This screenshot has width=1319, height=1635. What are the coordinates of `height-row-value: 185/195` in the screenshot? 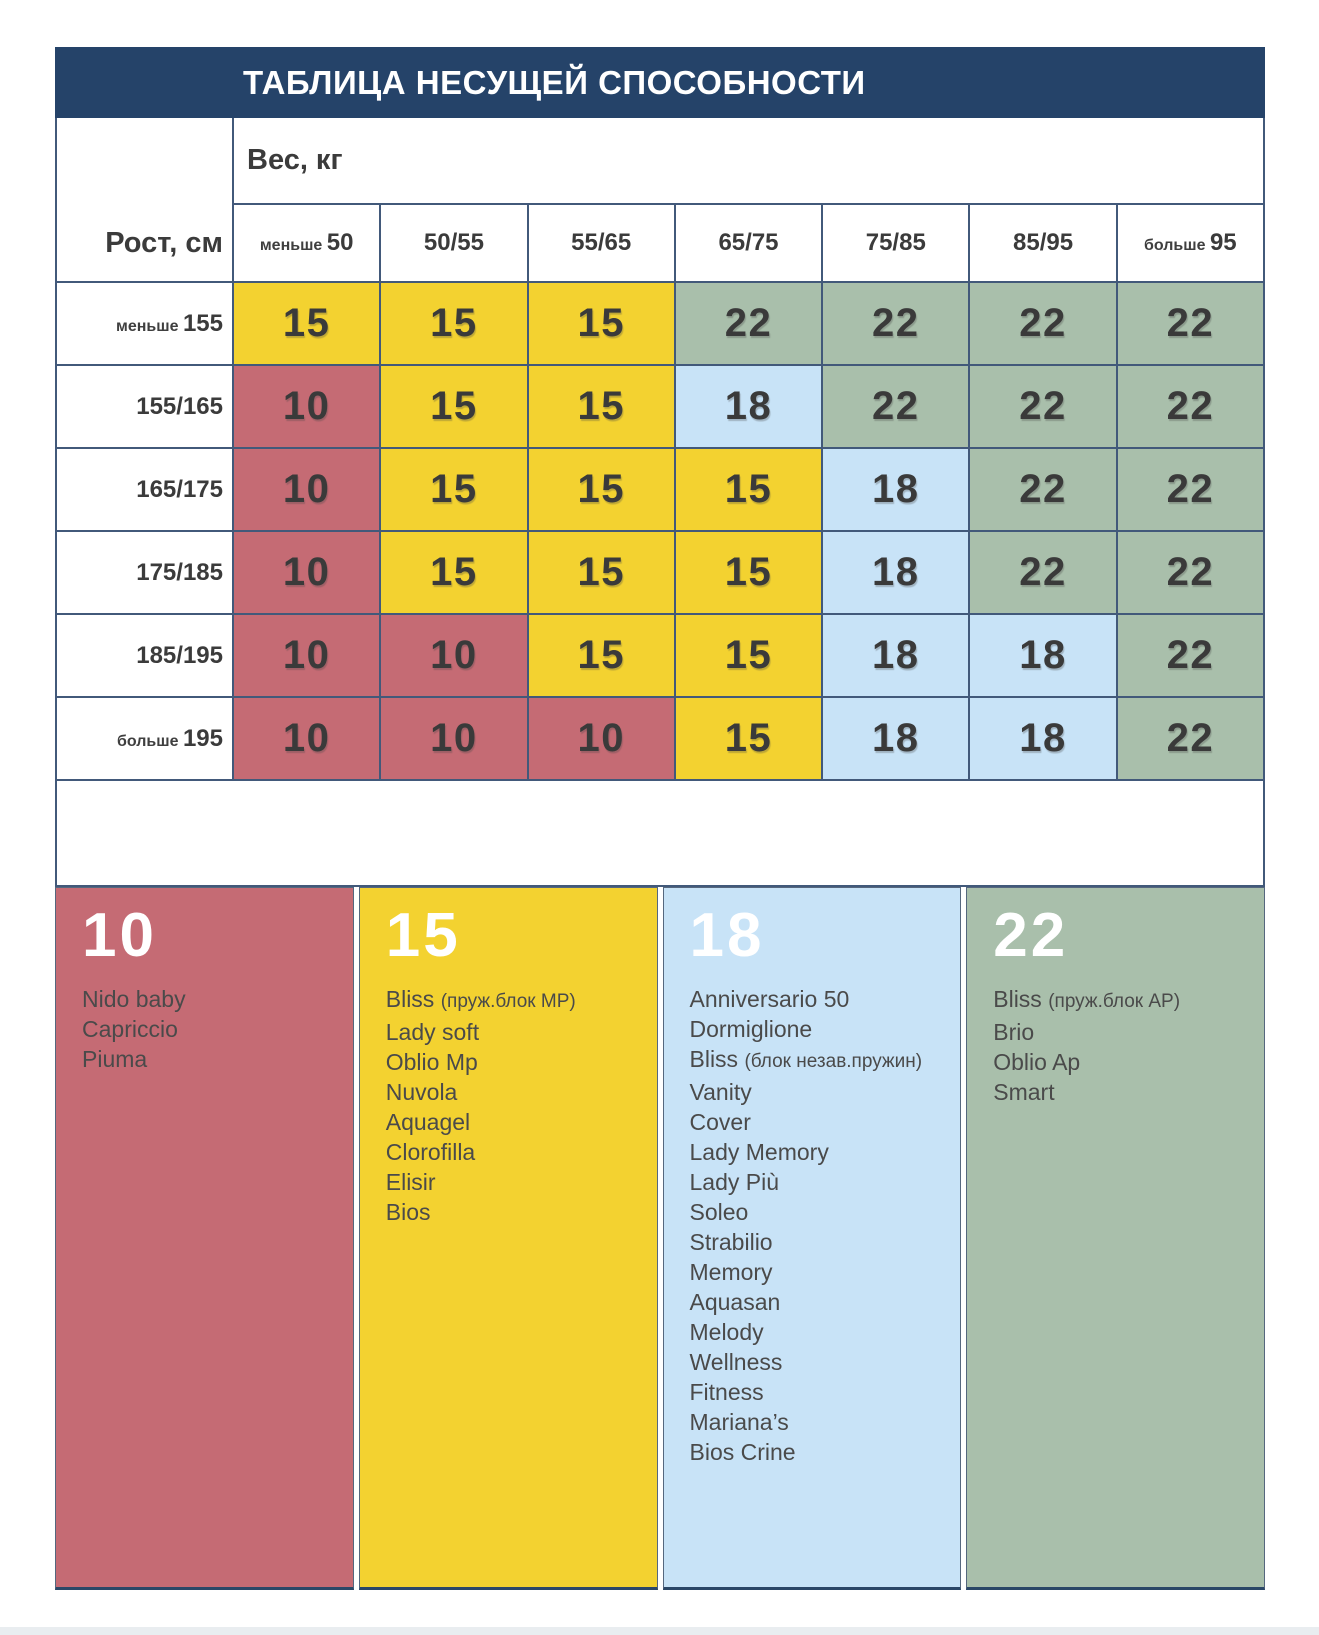 It's located at (179, 655).